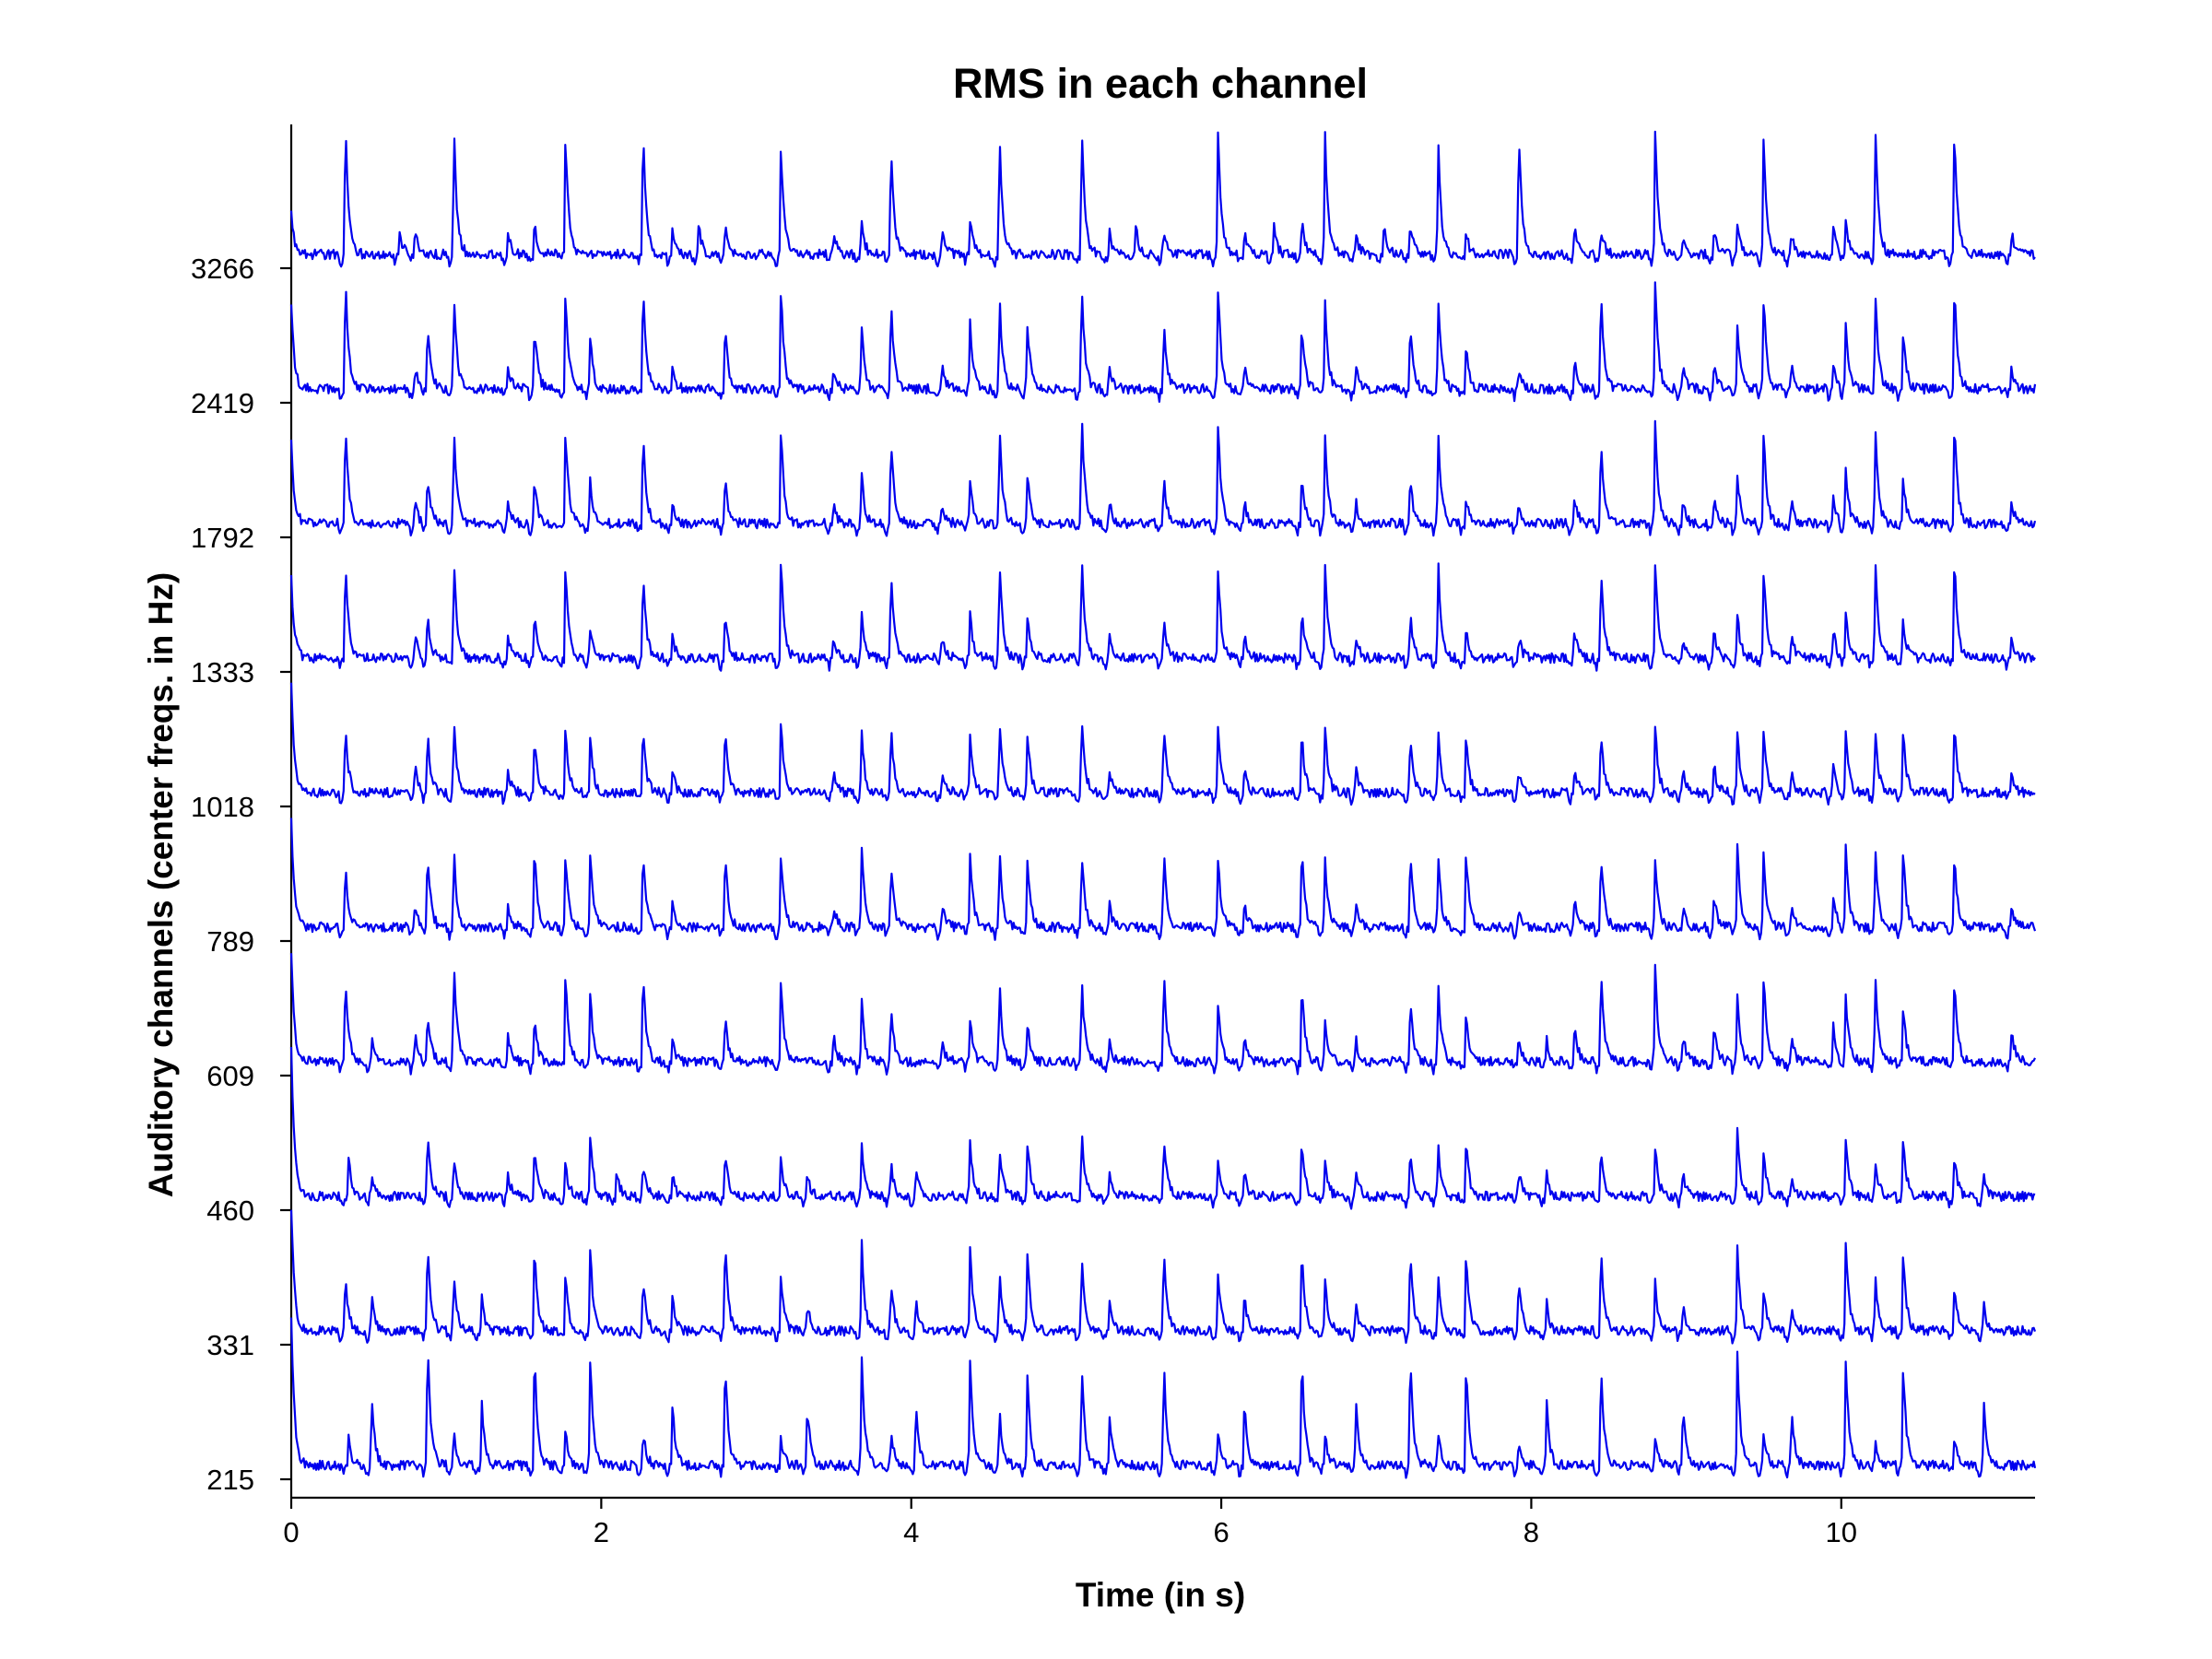 This screenshot has height=1659, width=2212. I want to click on y-tick-label: 215, so click(230, 1480).